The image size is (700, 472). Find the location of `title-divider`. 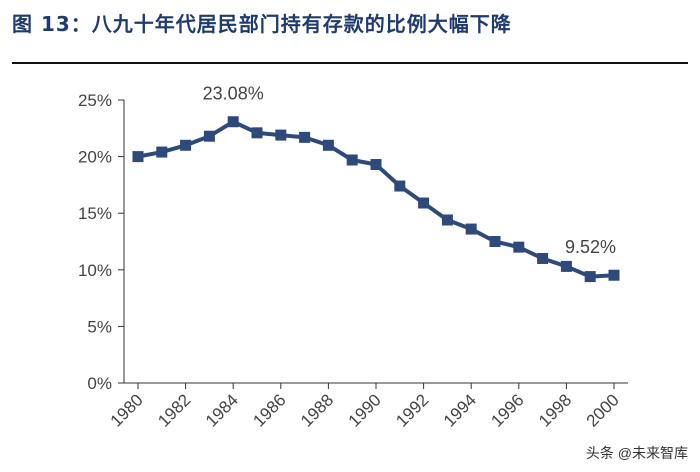

title-divider is located at coordinates (350, 63).